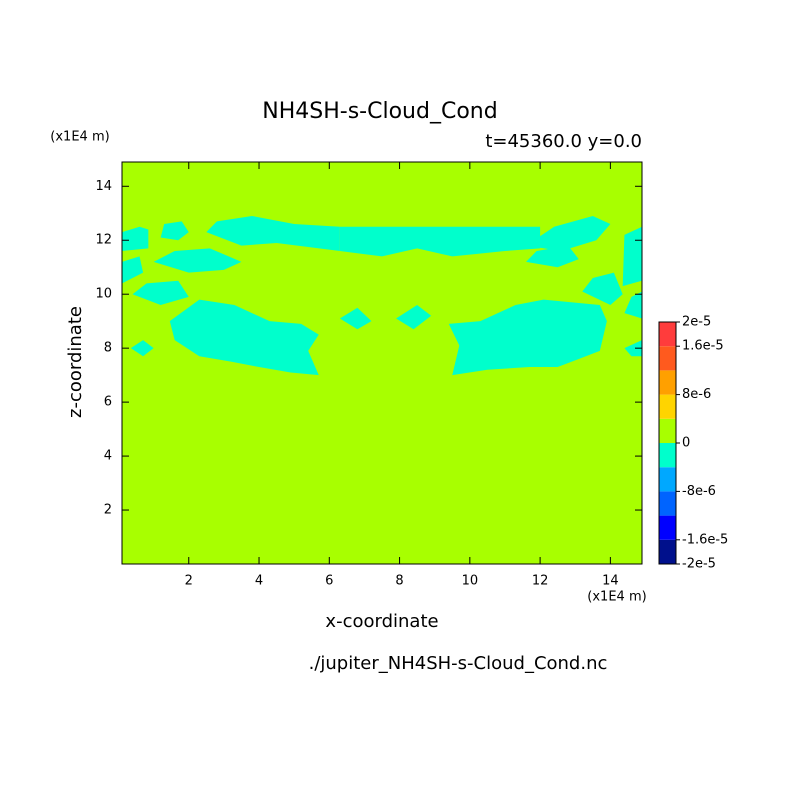 The height and width of the screenshot is (808, 804). I want to click on x-tick-label: 6, so click(329, 581).